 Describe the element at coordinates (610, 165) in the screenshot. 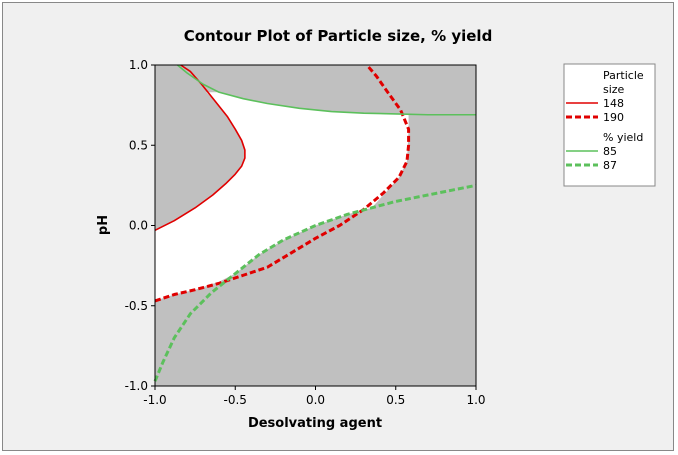

I see `legend-entry-label: 87` at that location.